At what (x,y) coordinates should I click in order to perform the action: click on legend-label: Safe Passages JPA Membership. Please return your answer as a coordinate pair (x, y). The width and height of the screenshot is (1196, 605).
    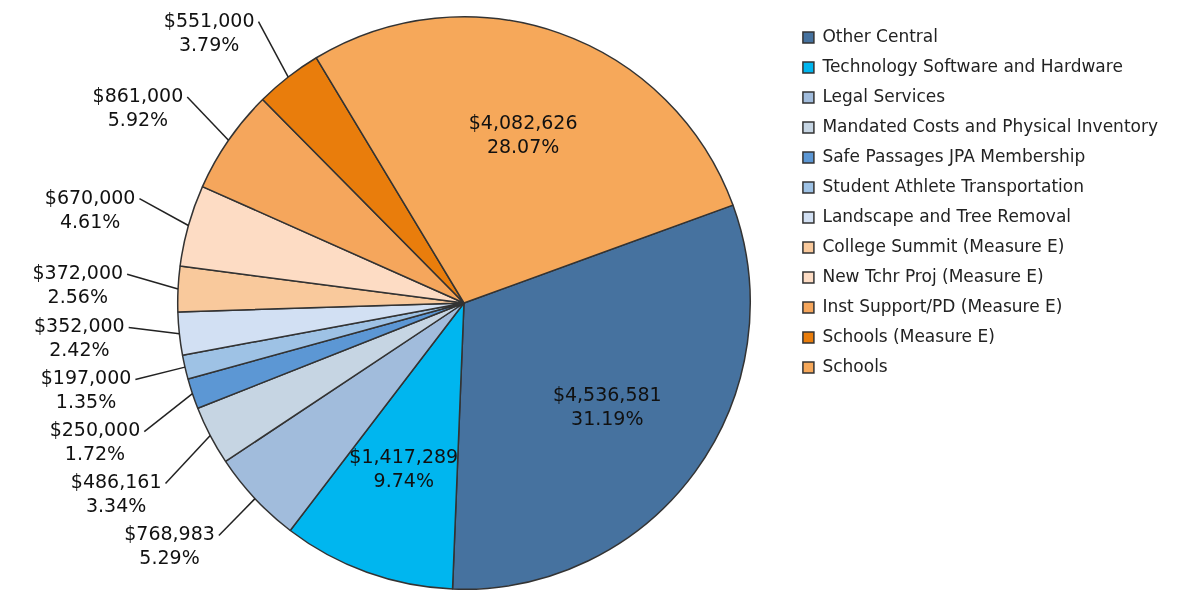
    Looking at the image, I should click on (954, 155).